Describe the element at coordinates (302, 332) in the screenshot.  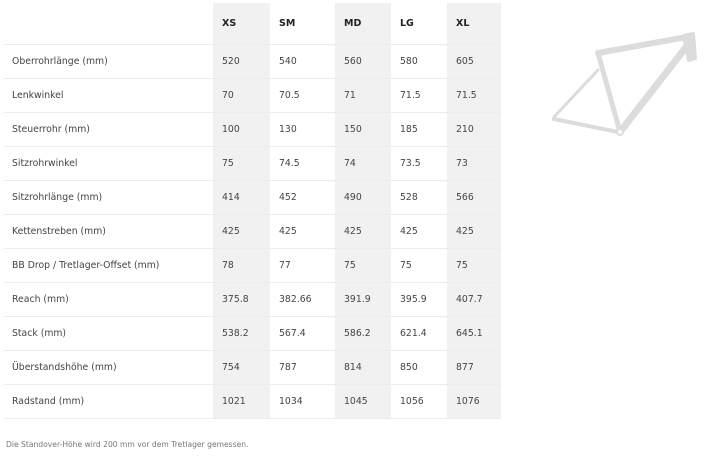
I see `value-cell-sm: 567.4` at that location.